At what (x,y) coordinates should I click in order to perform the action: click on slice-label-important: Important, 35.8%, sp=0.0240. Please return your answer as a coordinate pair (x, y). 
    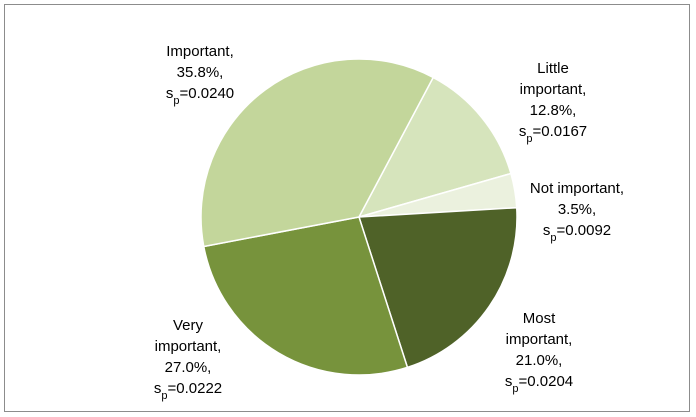
    Looking at the image, I should click on (200, 75).